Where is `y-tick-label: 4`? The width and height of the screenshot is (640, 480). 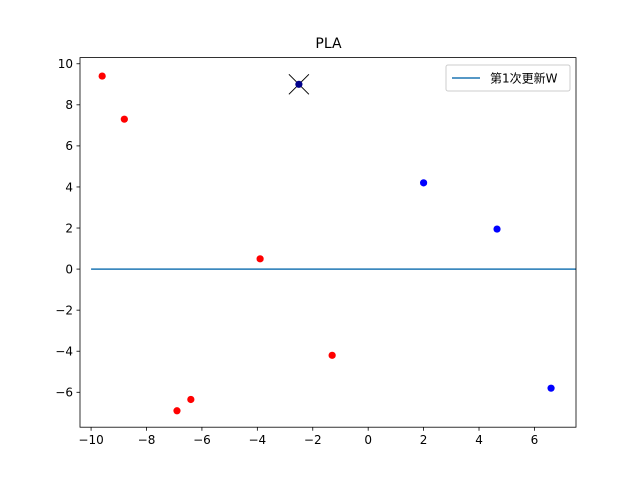 y-tick-label: 4 is located at coordinates (69, 187).